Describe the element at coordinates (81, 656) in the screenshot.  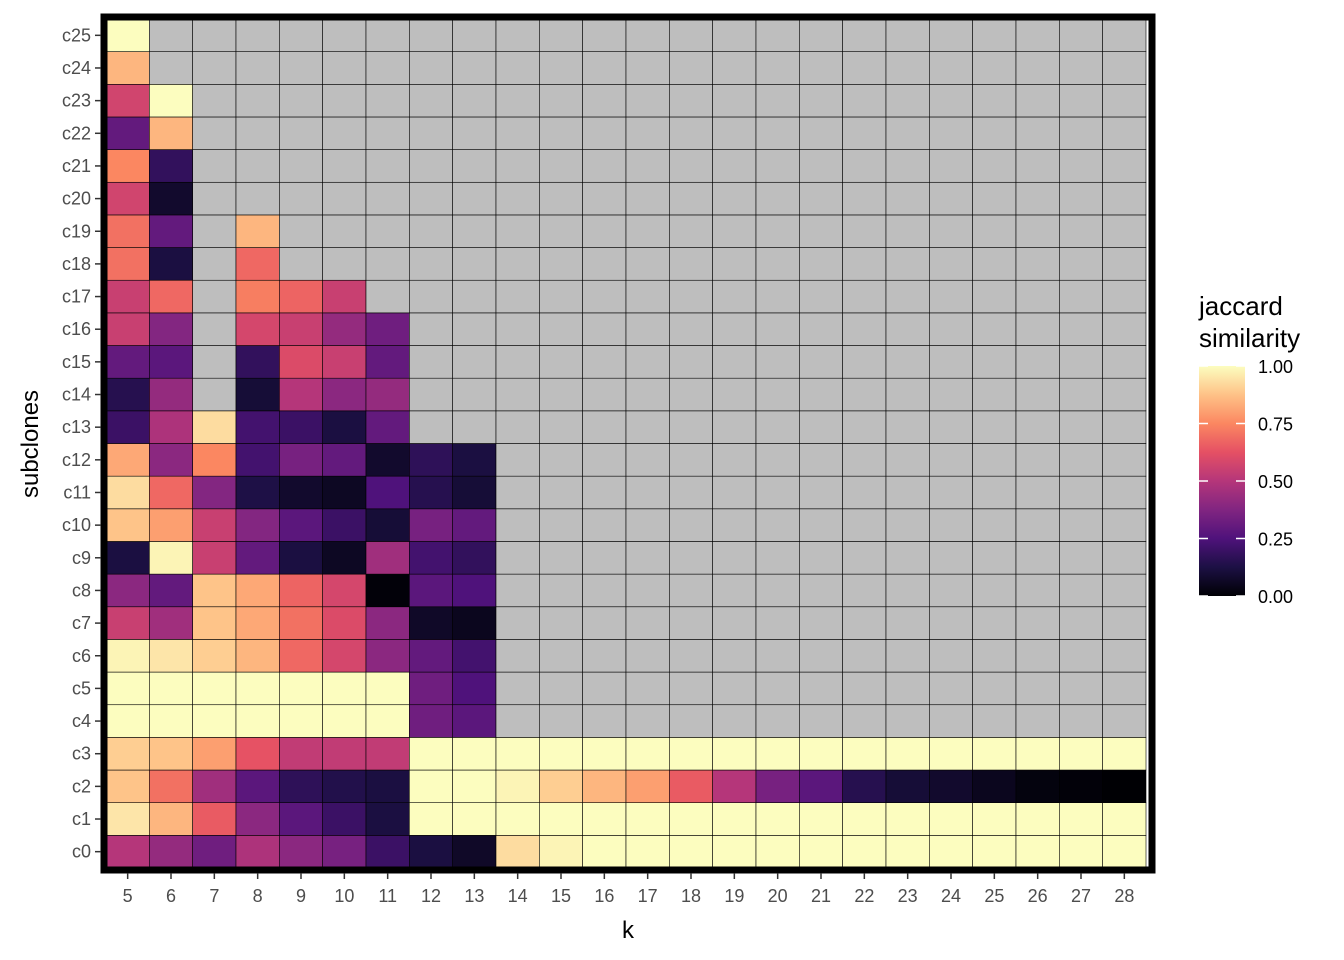
I see `y-tick-label: c6` at that location.